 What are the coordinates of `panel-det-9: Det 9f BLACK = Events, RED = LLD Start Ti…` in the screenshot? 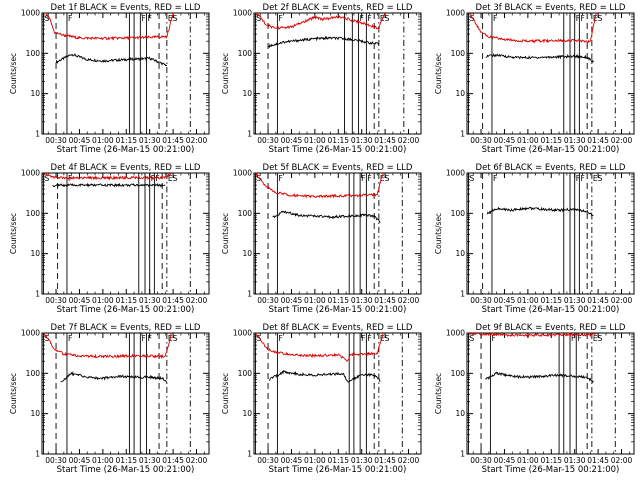 It's located at (534, 399).